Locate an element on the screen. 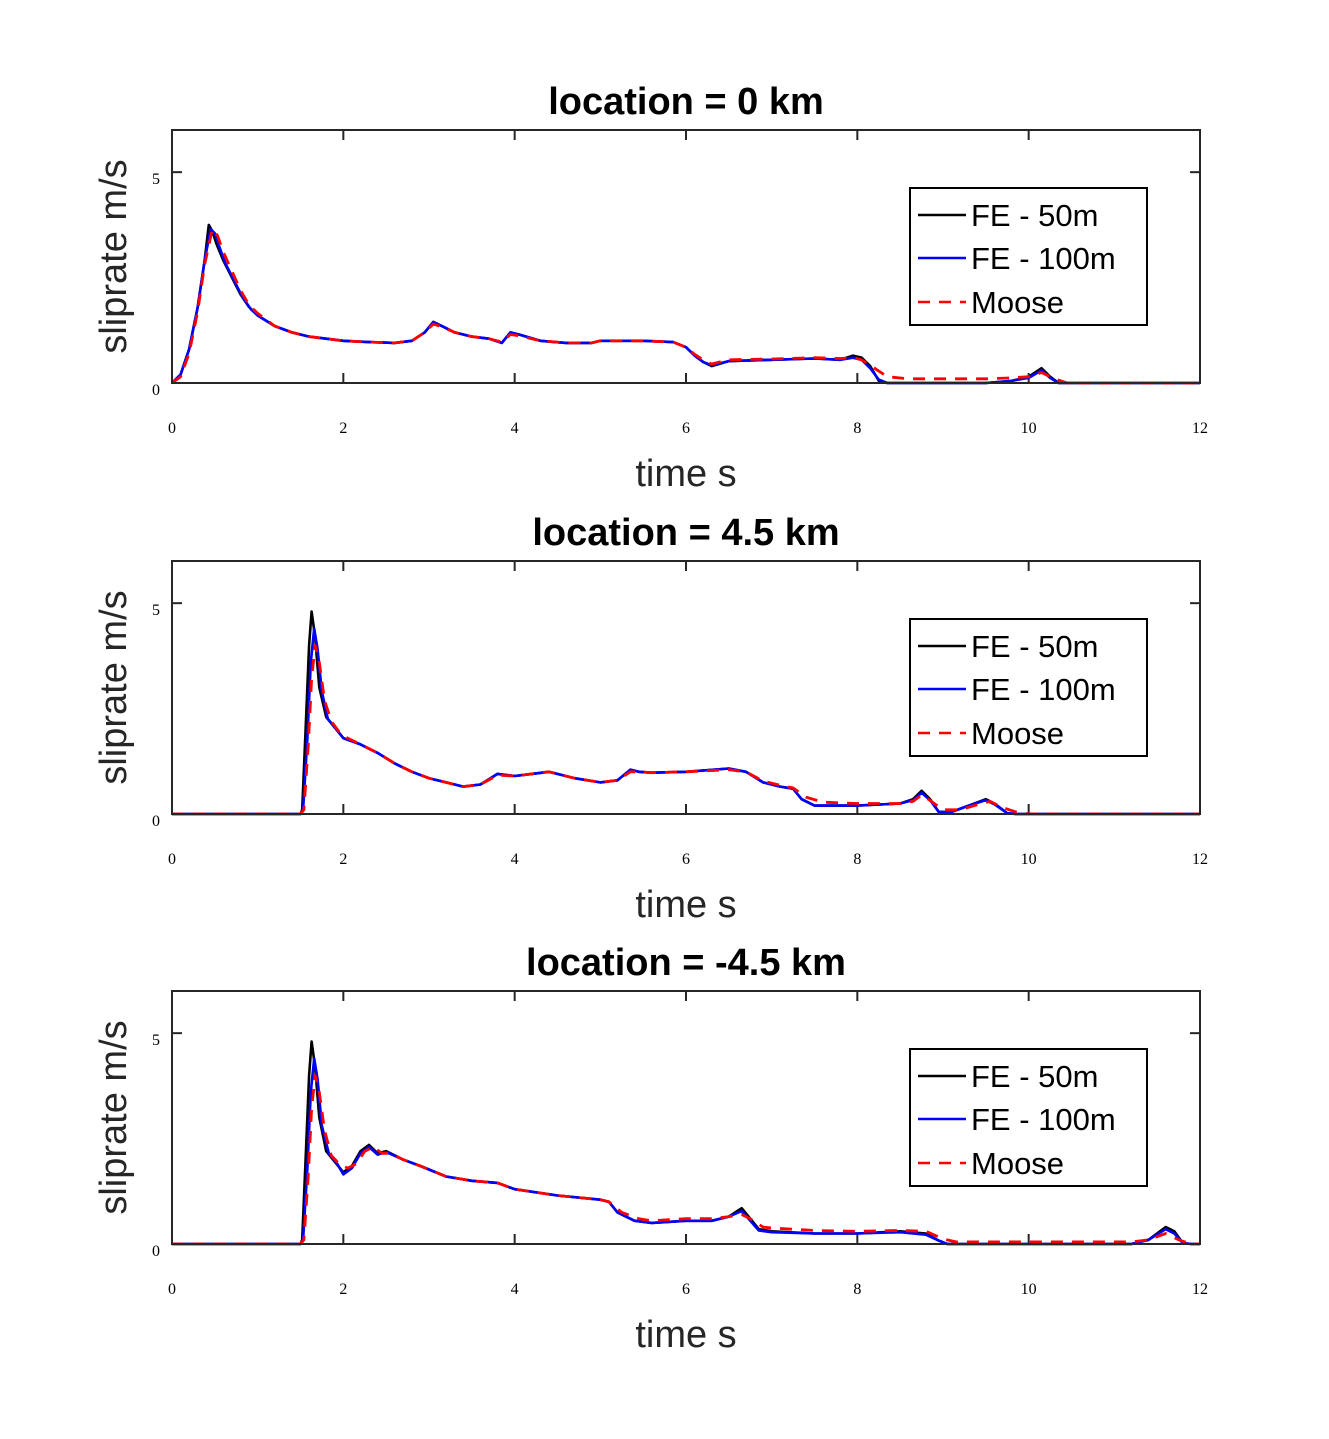 The width and height of the screenshot is (1329, 1439). subplot-1-ytick-0: 0 is located at coordinates (156, 390).